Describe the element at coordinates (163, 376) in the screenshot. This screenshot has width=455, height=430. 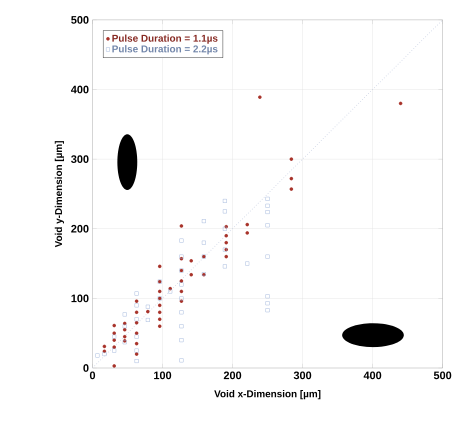
I see `x-tick-label: 100` at that location.